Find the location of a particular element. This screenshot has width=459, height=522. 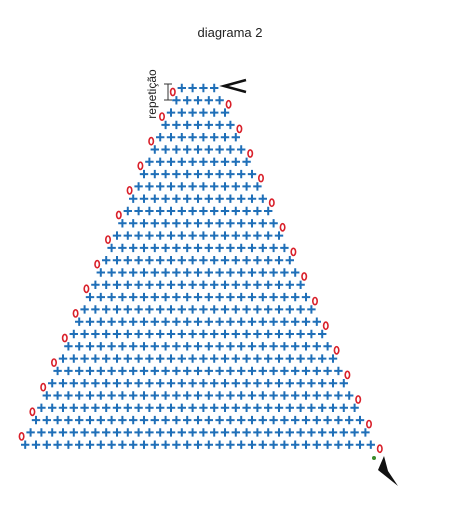

repeat-label: repetição is located at coordinates (152, 94).